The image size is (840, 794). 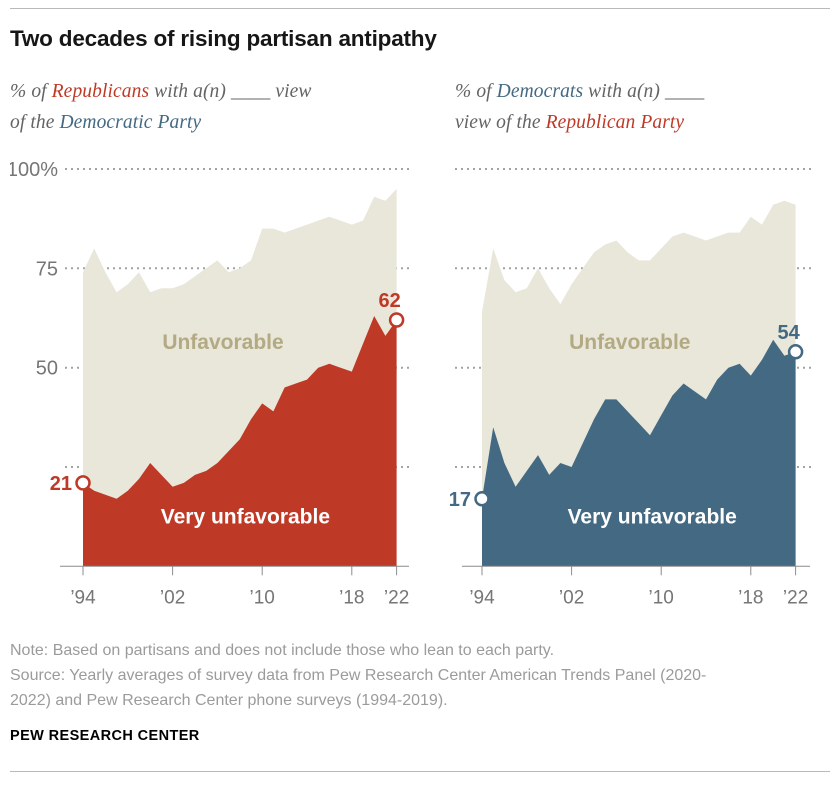 What do you see at coordinates (420, 8) in the screenshot?
I see `top-border` at bounding box center [420, 8].